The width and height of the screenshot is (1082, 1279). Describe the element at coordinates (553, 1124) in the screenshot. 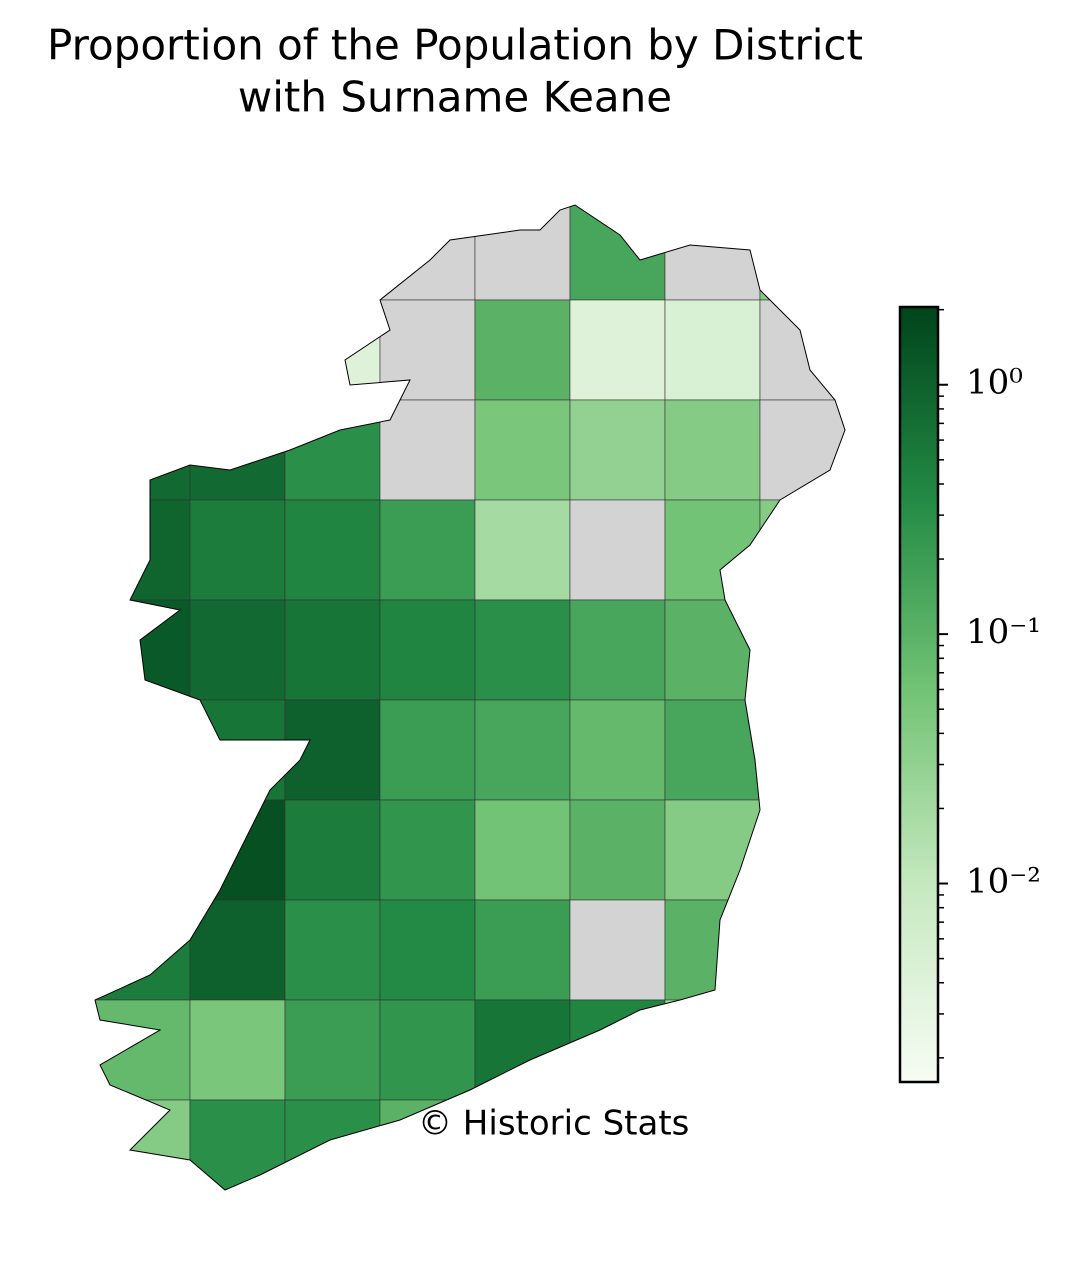

I see `annotation: © Historic Stats` at that location.